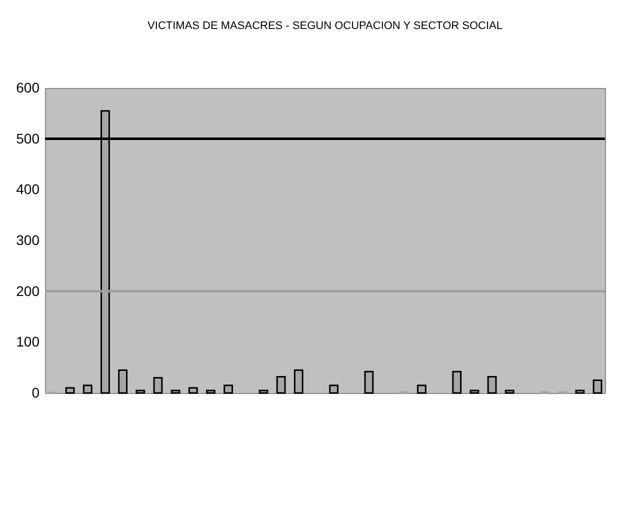 The height and width of the screenshot is (524, 631). What do you see at coordinates (28, 189) in the screenshot?
I see `y-tick-label: 400` at bounding box center [28, 189].